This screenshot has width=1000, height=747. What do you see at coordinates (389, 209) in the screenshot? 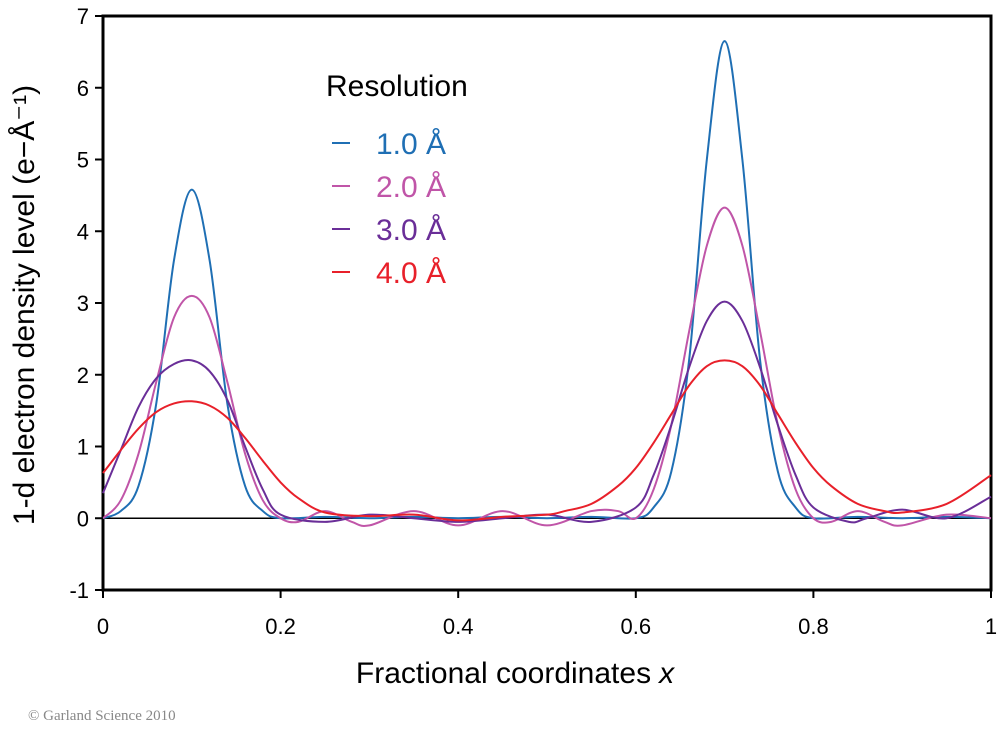
I see `legend-items: 1.0 Å 2.0 Å 3.0 Å 4.0 Å` at bounding box center [389, 209].